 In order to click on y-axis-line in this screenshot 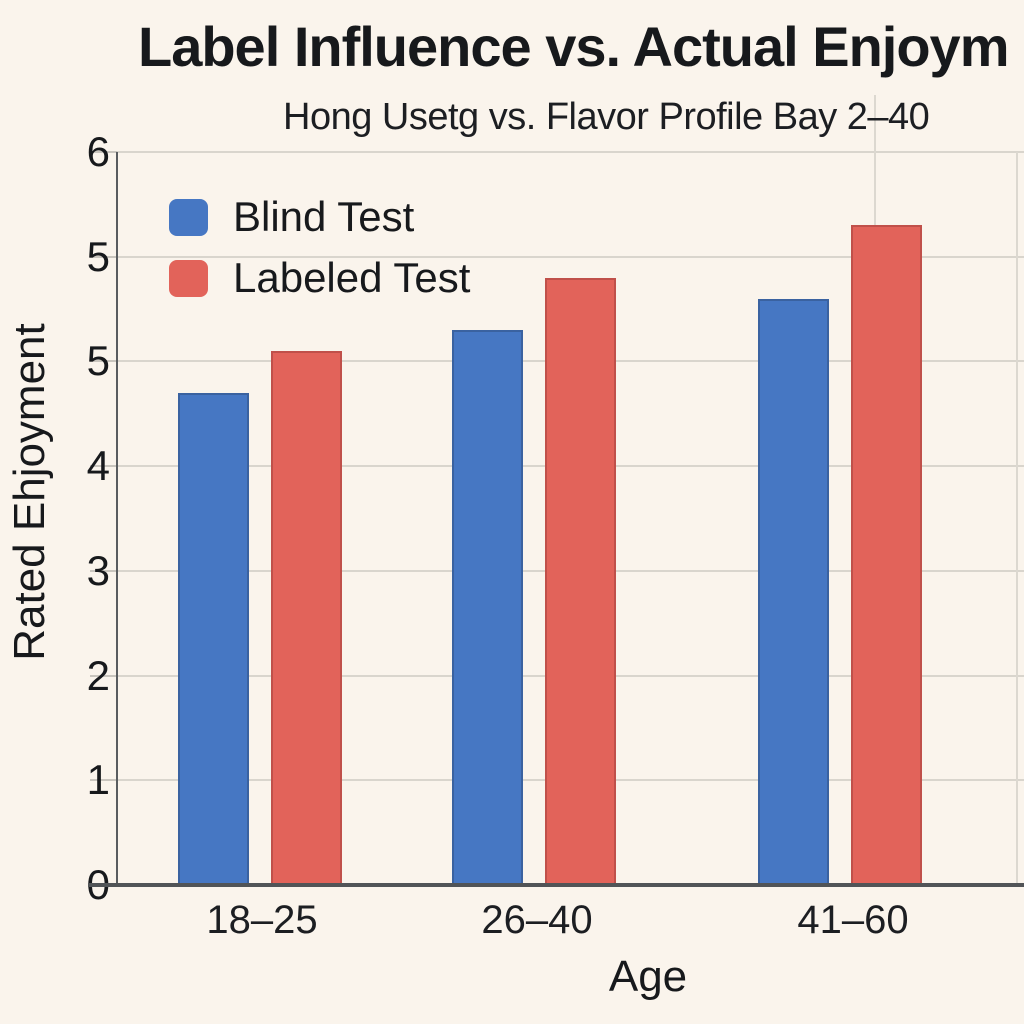, I will do `click(117, 518)`.